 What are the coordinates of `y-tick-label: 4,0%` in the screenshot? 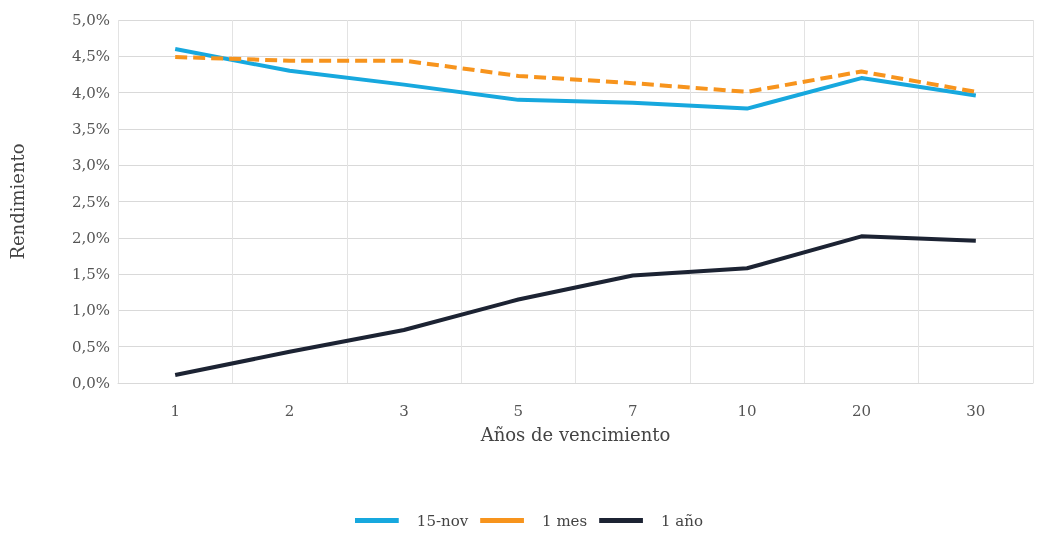 It's located at (90, 92).